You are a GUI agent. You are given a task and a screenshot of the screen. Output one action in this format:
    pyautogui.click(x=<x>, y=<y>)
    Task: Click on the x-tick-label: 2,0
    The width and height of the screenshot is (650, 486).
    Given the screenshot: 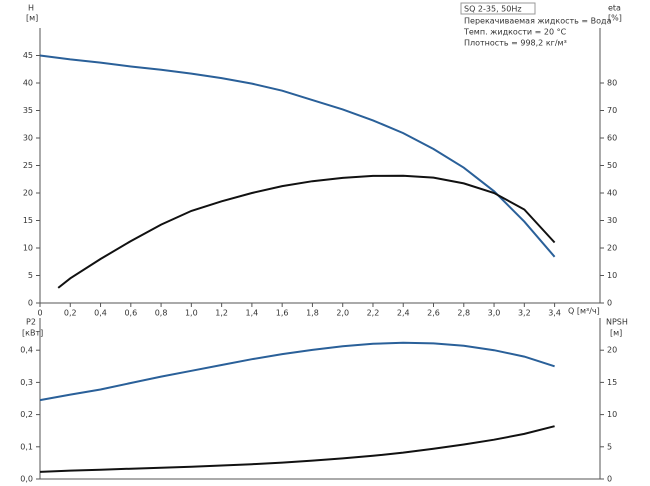 What is the action you would take?
    pyautogui.click(x=342, y=313)
    